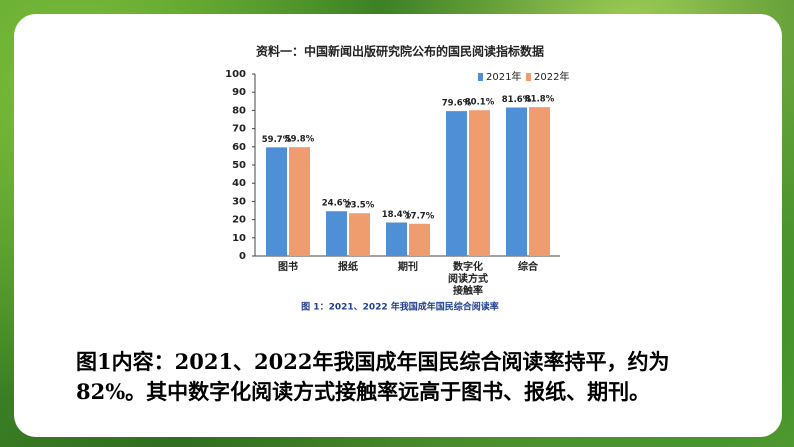 The height and width of the screenshot is (447, 794). I want to click on value-label: 81.8%, so click(540, 100).